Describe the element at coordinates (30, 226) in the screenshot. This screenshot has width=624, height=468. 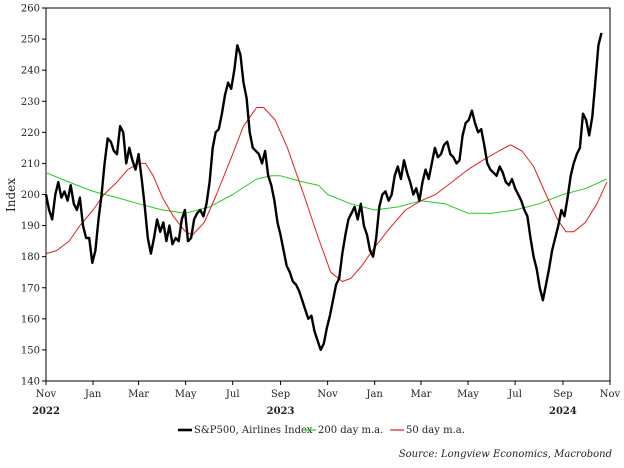
I see `y-tick-label: 190` at that location.